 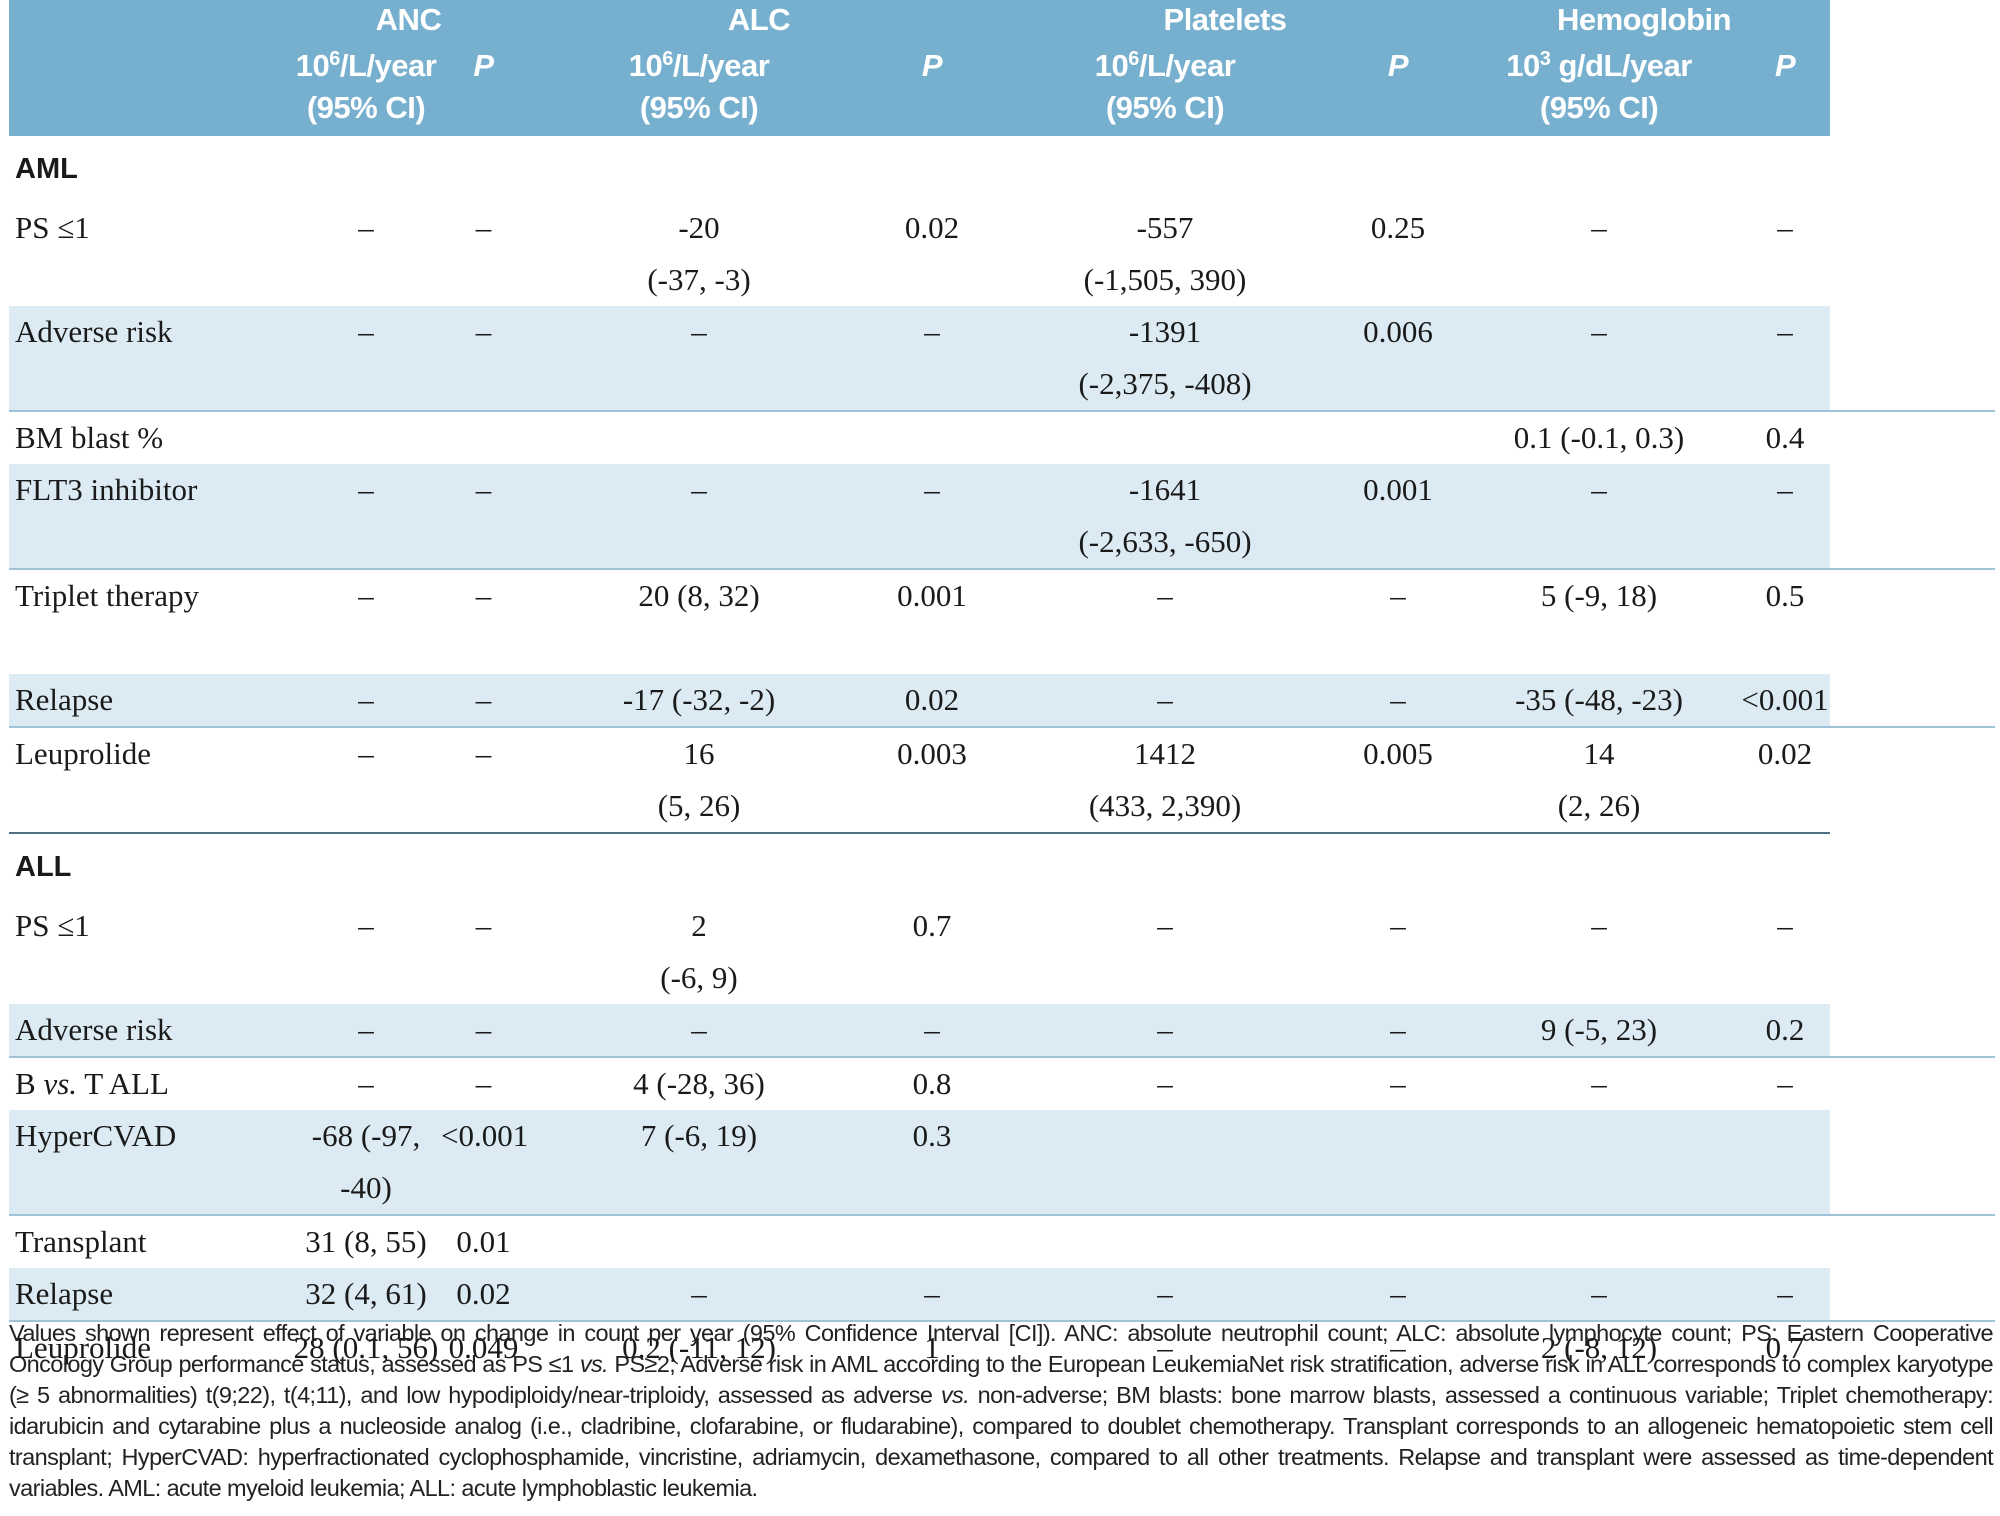 I want to click on table-cell: 7 (-6, 19), so click(x=699, y=1162).